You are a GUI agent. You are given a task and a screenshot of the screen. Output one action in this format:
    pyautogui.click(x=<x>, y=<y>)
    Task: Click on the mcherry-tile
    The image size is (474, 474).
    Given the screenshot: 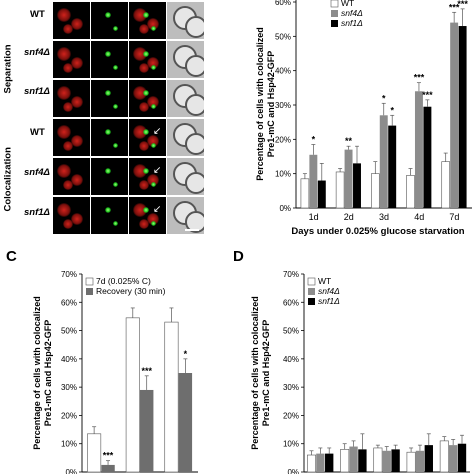 What is the action you would take?
    pyautogui.click(x=71, y=98)
    